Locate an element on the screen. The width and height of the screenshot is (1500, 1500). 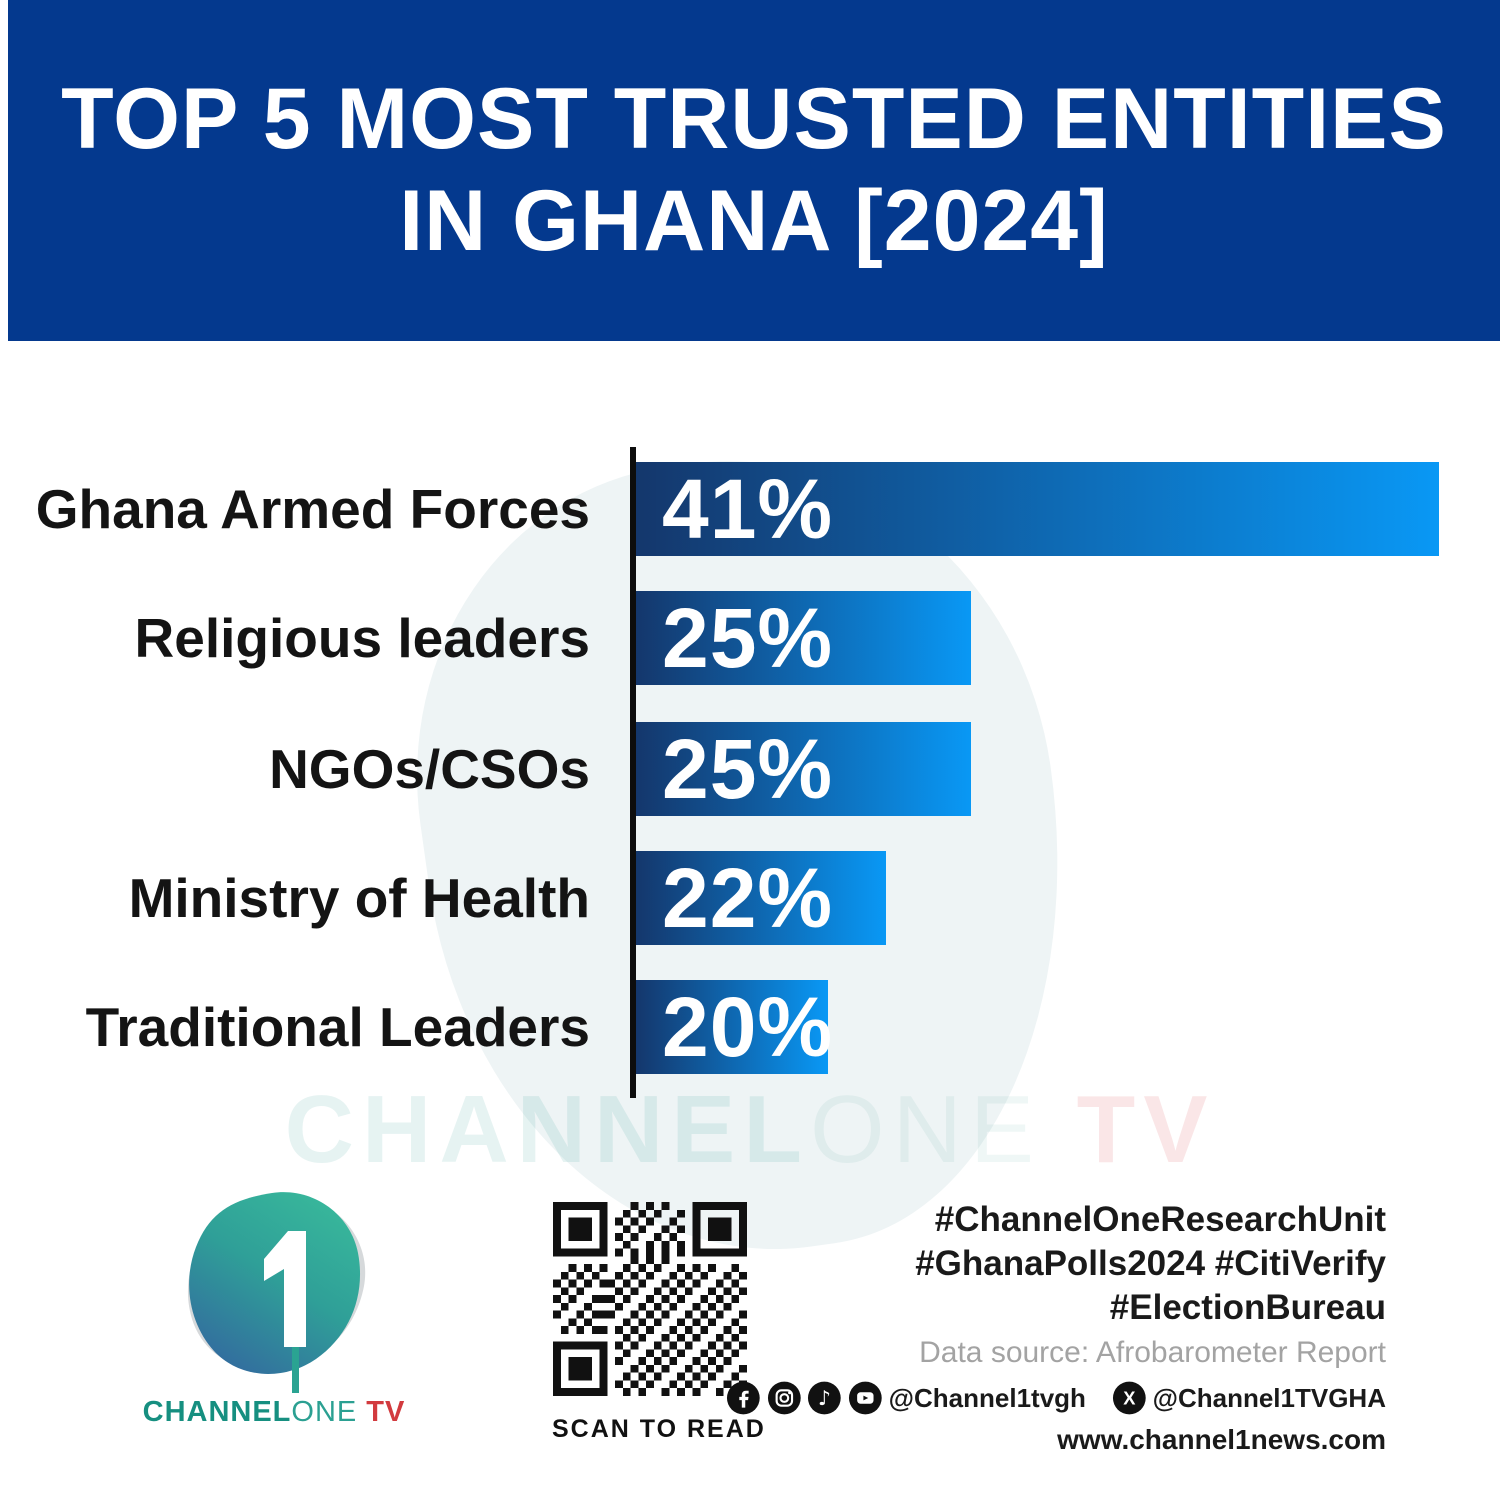
svg-text: X is located at coordinates (1129, 1398).